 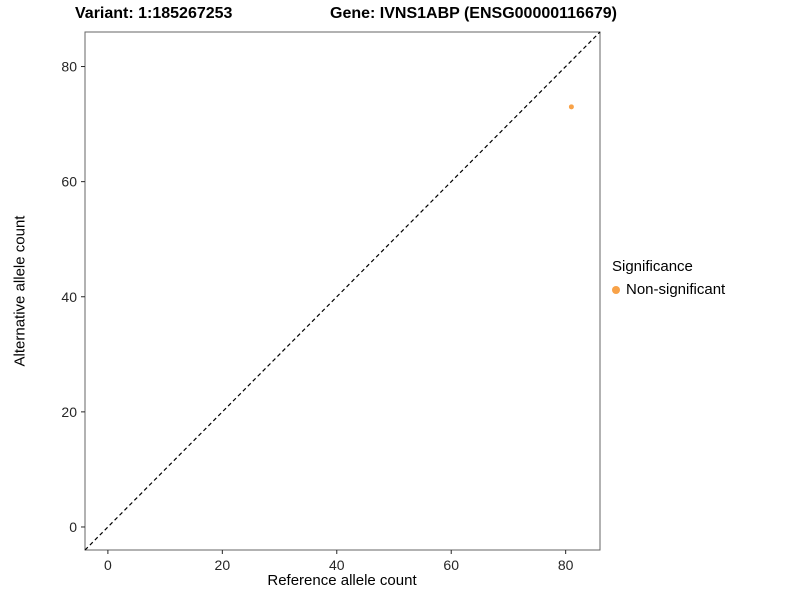 What do you see at coordinates (676, 289) in the screenshot?
I see `legend-label: Non-significant` at bounding box center [676, 289].